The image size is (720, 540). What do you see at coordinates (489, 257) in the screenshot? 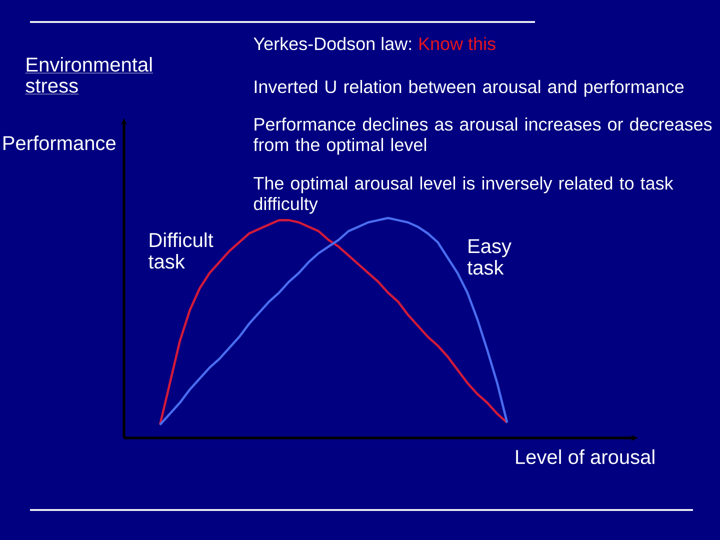
I see `series-label: Easy task` at bounding box center [489, 257].